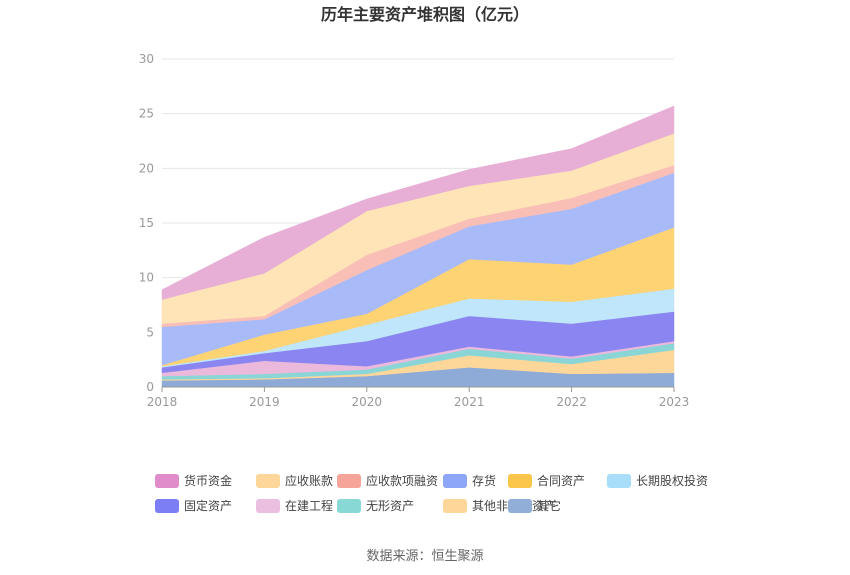  I want to click on chart-title: 历年主要资产堆积图（亿元）, so click(425, 14).